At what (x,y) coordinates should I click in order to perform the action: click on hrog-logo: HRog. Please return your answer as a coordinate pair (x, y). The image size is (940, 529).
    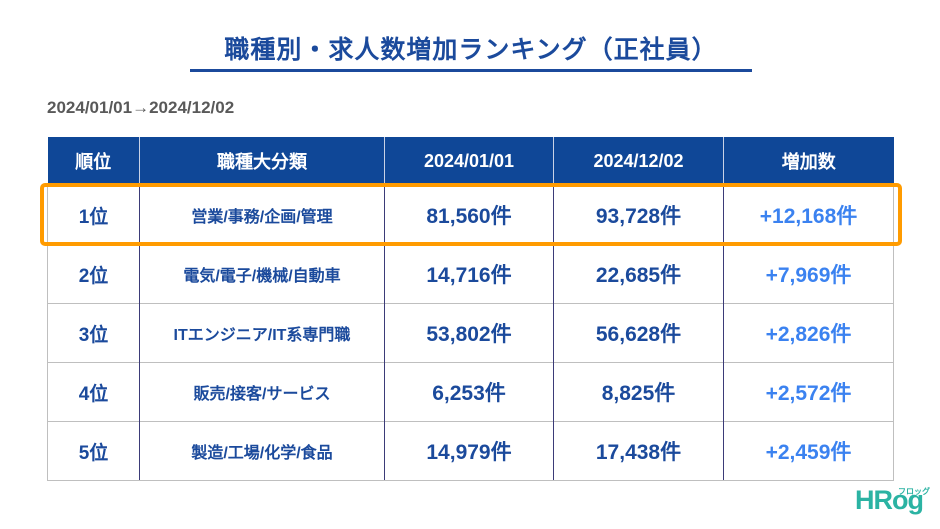
    Looking at the image, I should click on (889, 500).